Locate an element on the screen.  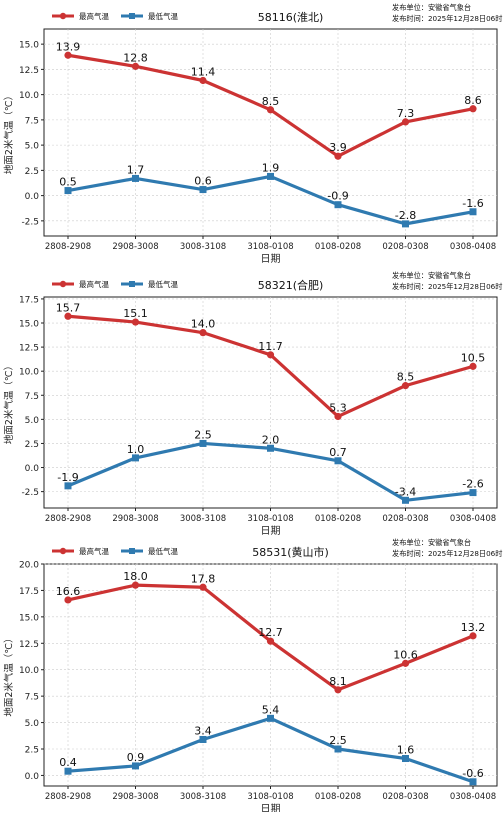
min-temp-data-label: 5.4 is located at coordinates (271, 709).